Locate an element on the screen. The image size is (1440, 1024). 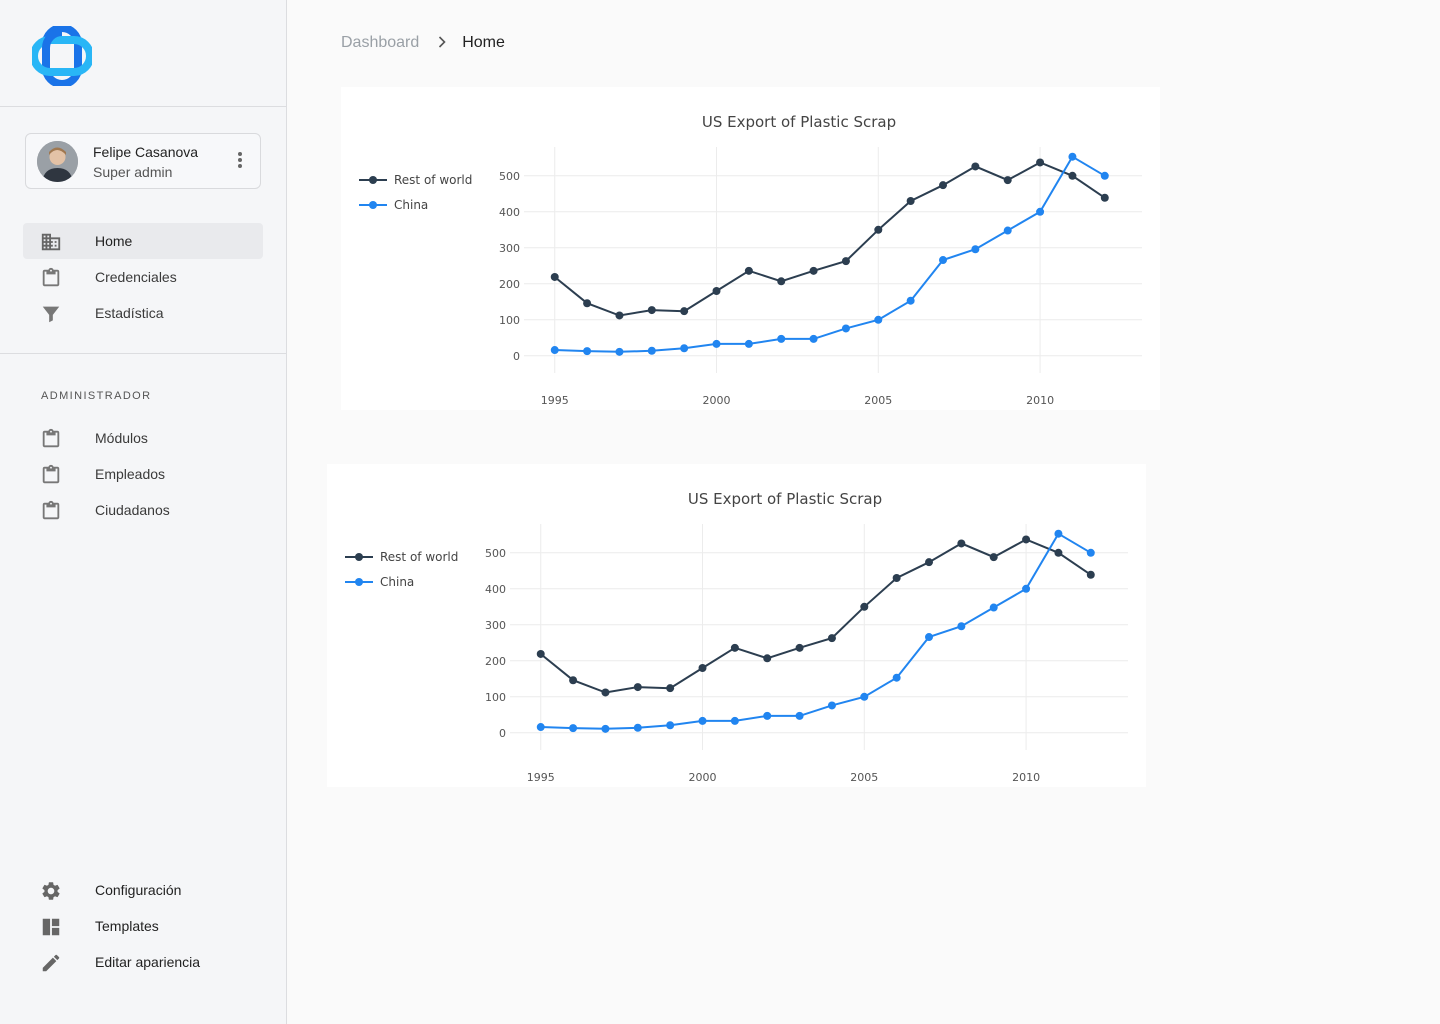
sidebar-item-home: Home is located at coordinates (143, 241).